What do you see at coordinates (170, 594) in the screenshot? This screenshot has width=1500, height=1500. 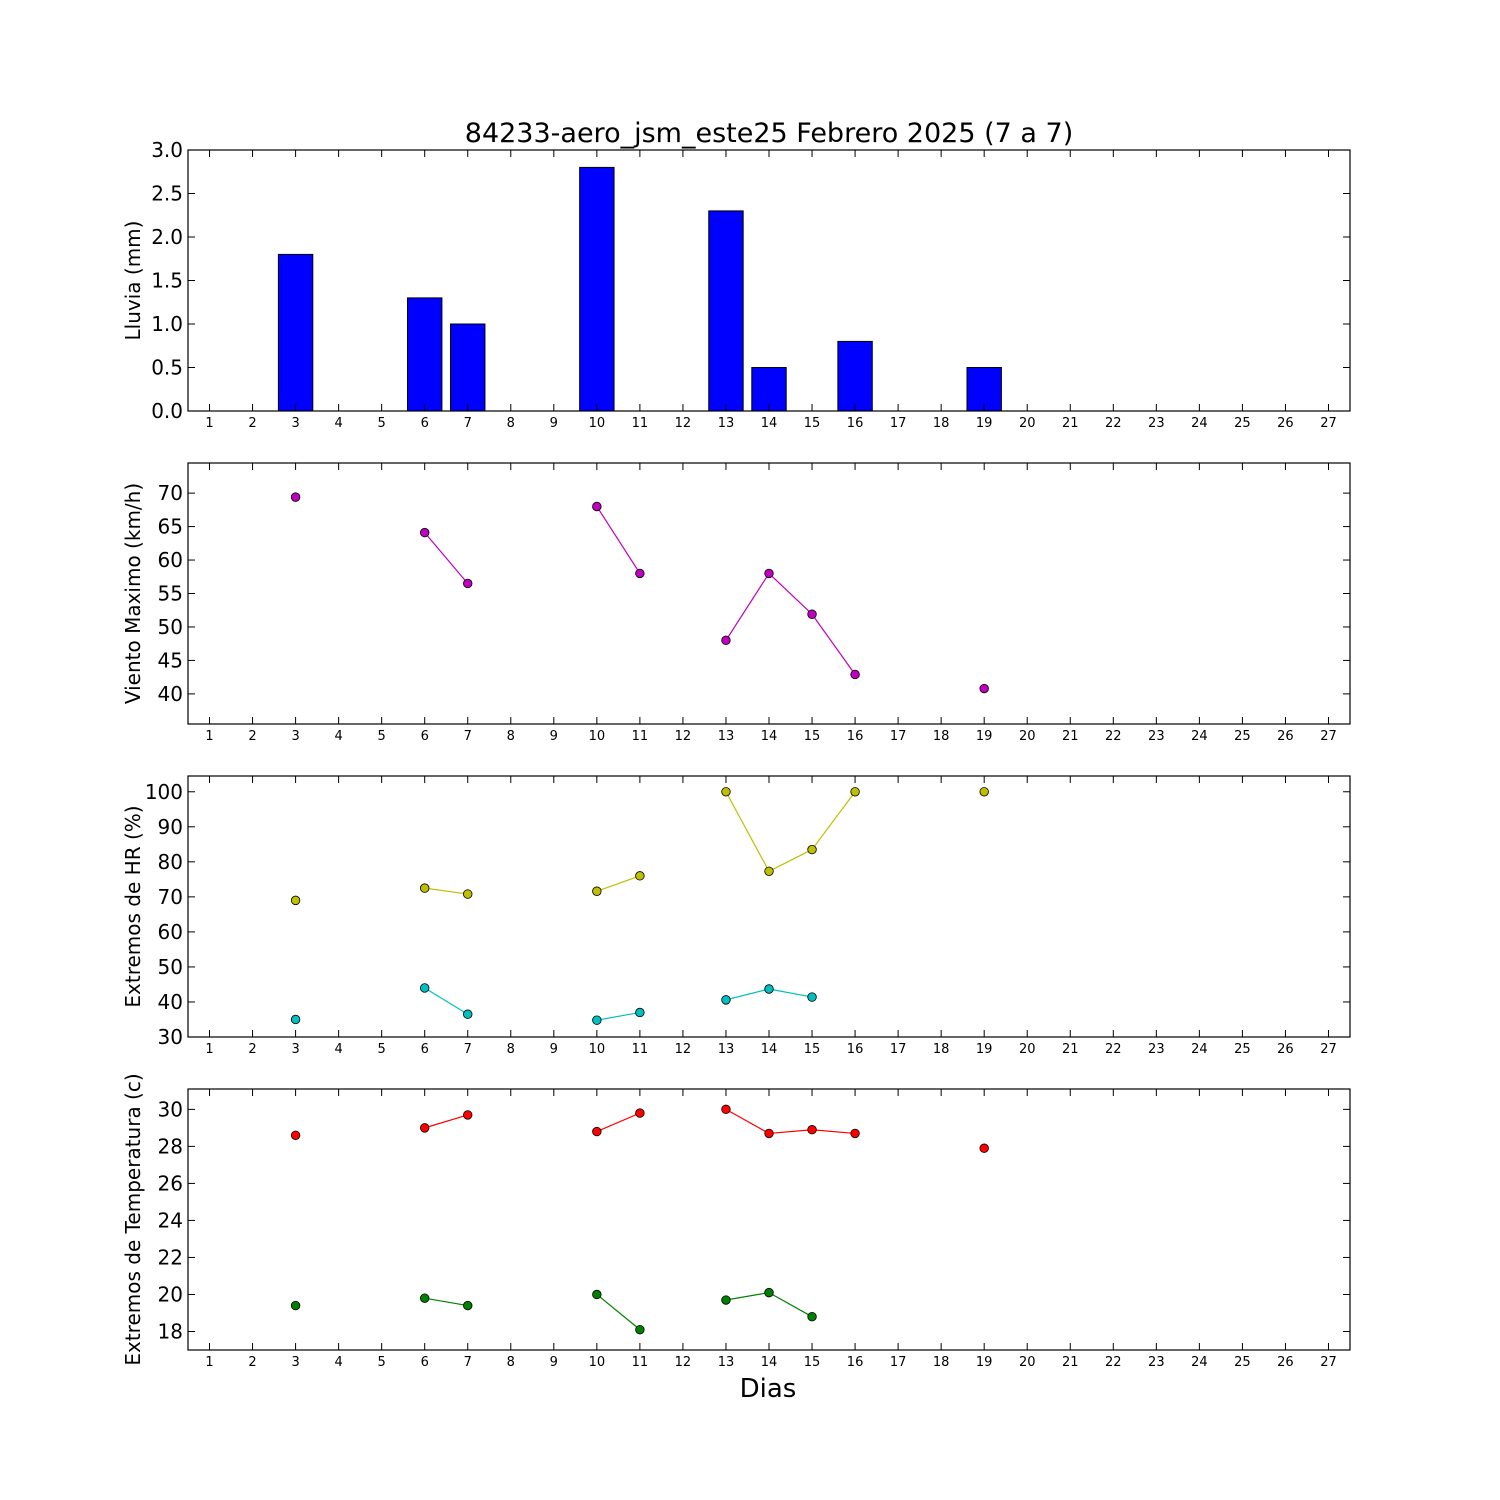 I see `y-tick-label: 55` at bounding box center [170, 594].